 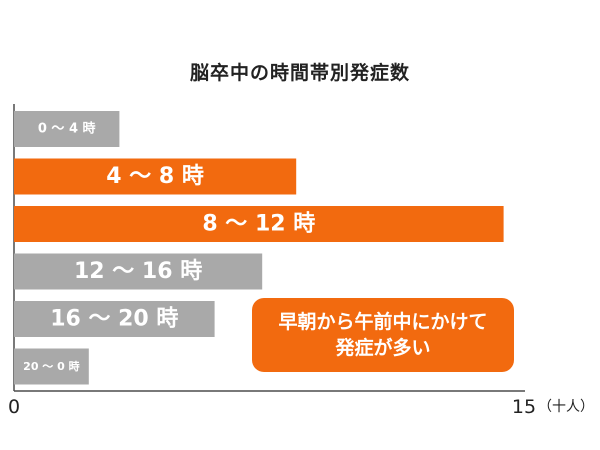 I want to click on annotation-line-1: 早朝から午前中にかけて, so click(x=383, y=322).